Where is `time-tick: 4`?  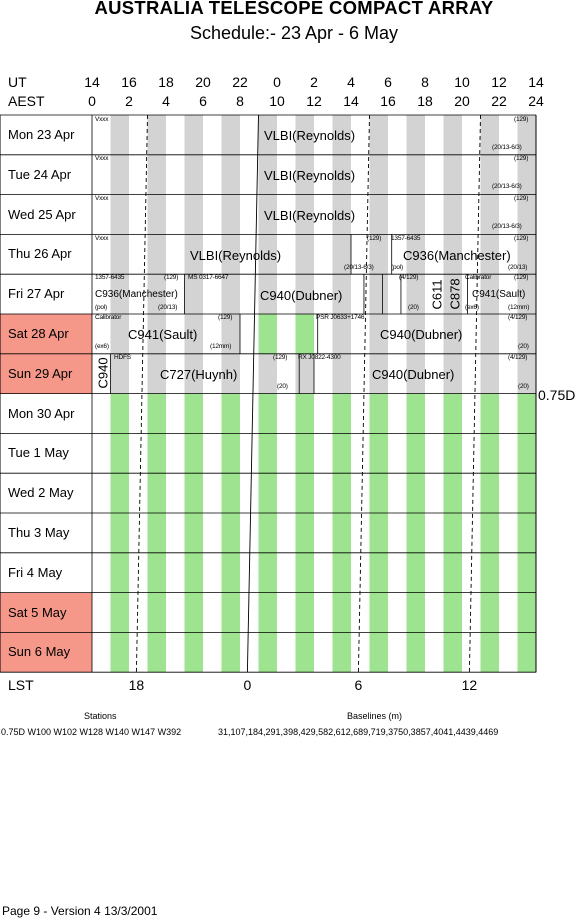 time-tick: 4 is located at coordinates (166, 101).